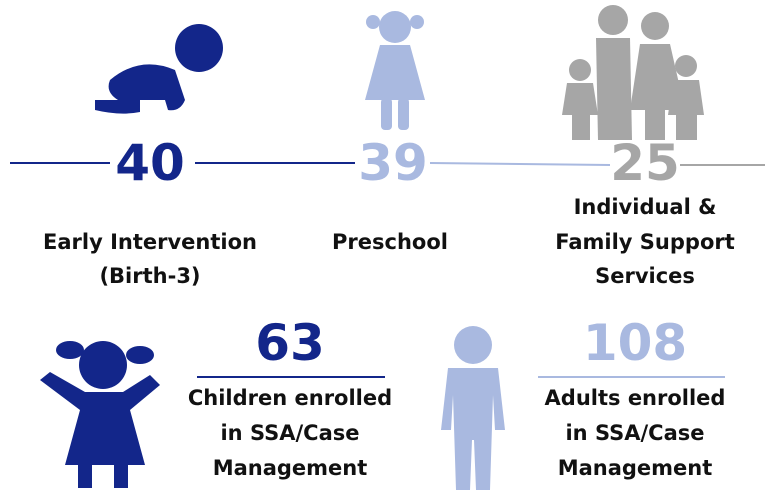 The image size is (770, 490). Describe the element at coordinates (645, 207) in the screenshot. I see `stat-label: Individual &` at that location.